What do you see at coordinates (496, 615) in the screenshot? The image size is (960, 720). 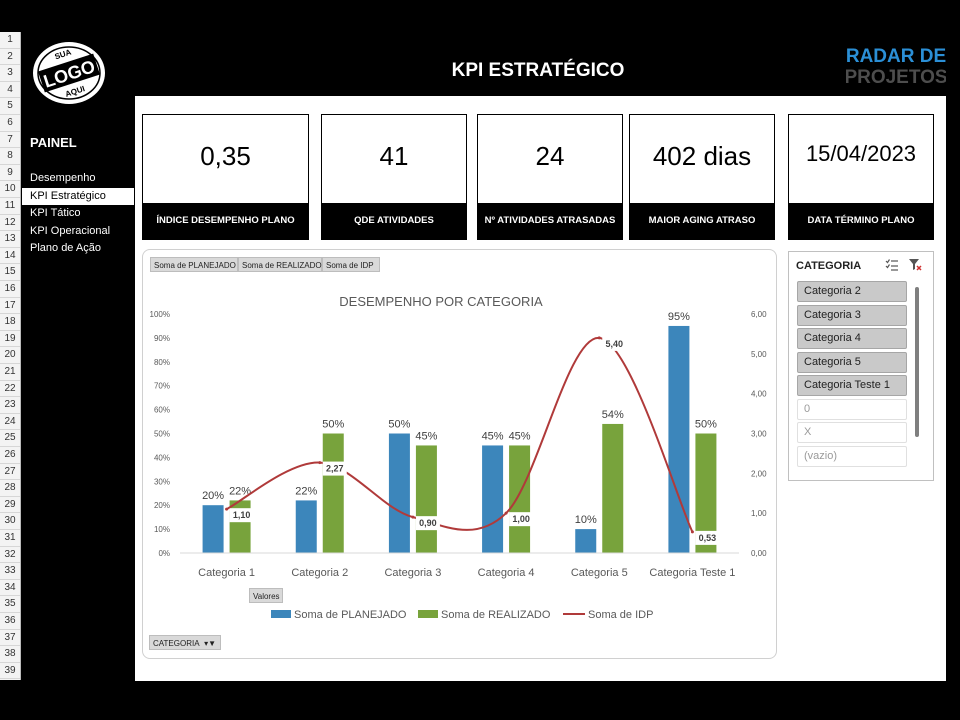 I see `legend-realizado-label: Soma de REALIZADO` at bounding box center [496, 615].